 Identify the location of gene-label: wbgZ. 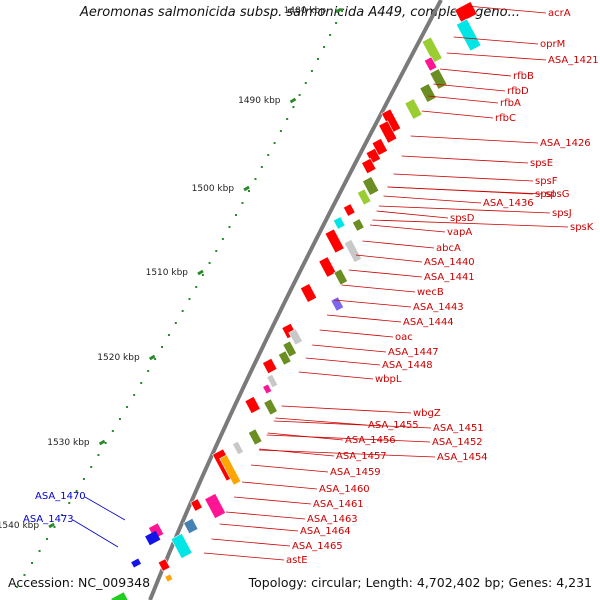
(427, 413).